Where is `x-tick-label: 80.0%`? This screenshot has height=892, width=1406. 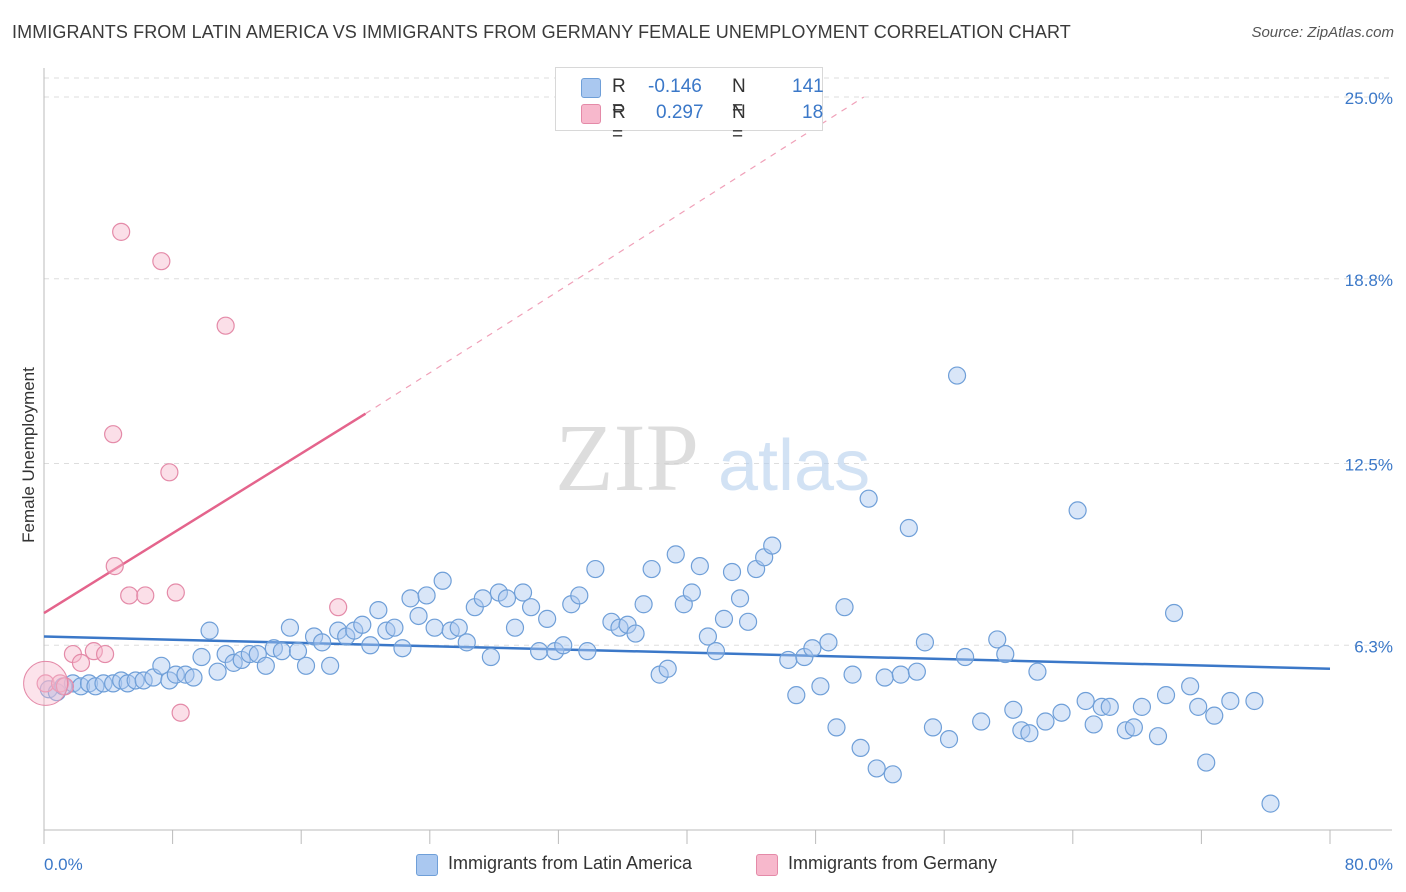 x-tick-label: 80.0% is located at coordinates (1369, 864).